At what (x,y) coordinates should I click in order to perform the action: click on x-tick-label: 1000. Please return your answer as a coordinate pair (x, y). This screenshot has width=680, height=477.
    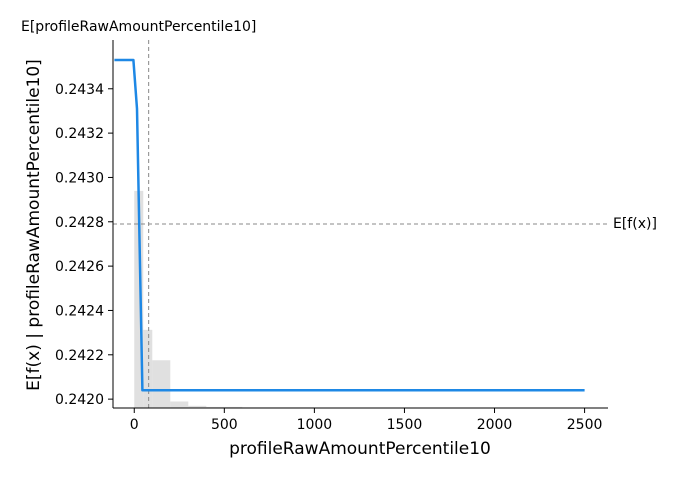
    Looking at the image, I should click on (315, 425).